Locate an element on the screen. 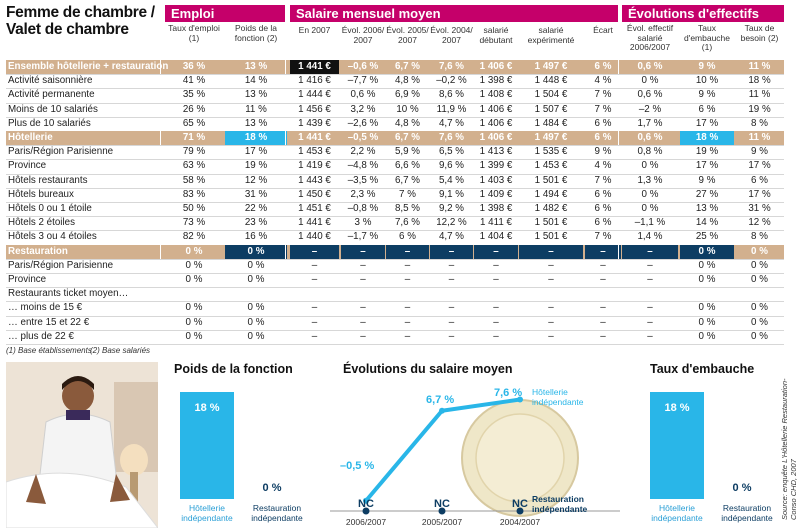 The image size is (800, 532). axis-label-hotellerie: Hôtellerie indépendante is located at coordinates (677, 513).